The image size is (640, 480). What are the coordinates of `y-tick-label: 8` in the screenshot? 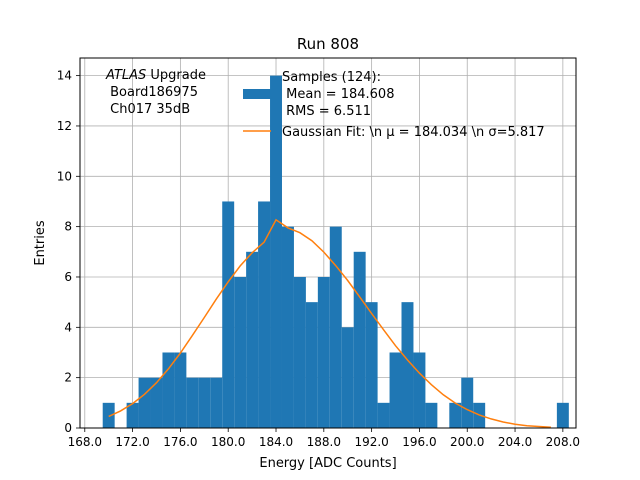 It's located at (68, 227).